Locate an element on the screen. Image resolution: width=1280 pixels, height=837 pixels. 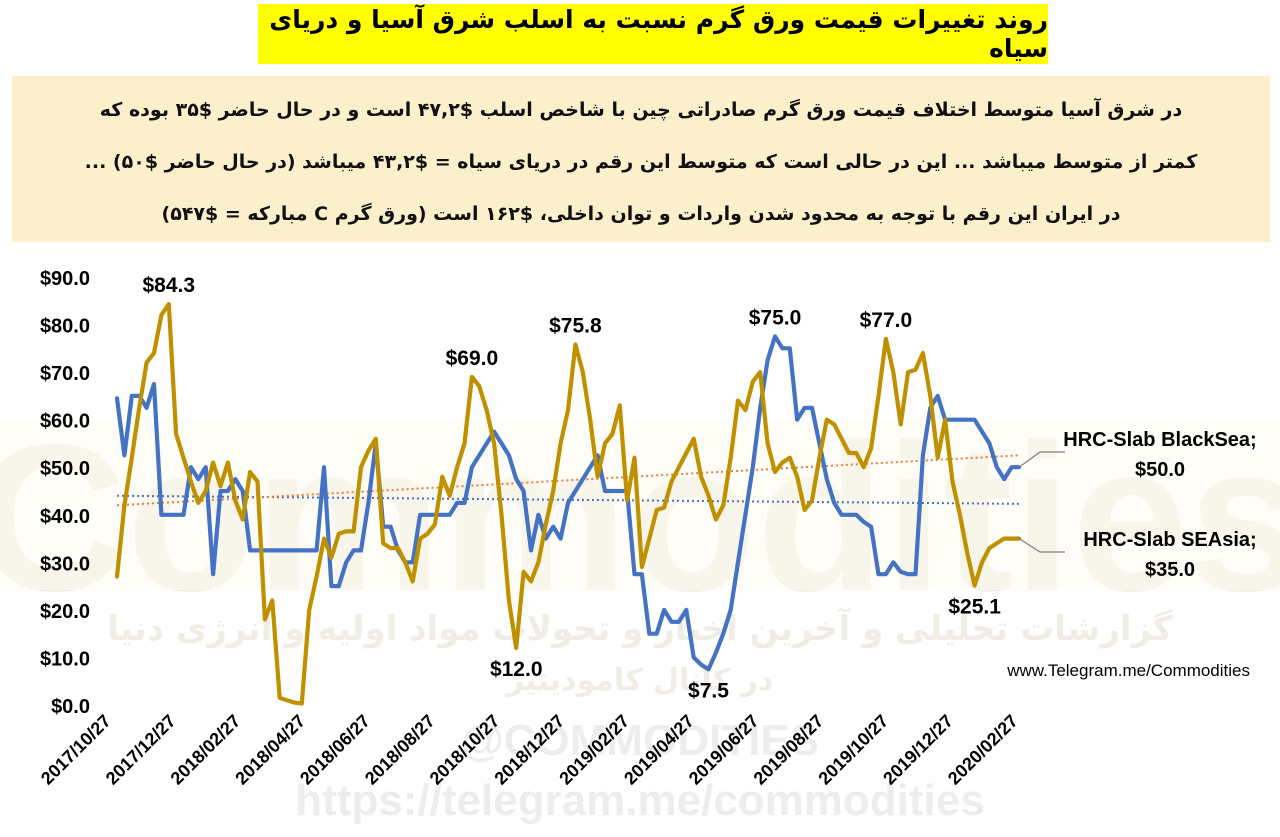
y-tick-label: $60.0 is located at coordinates (65, 422).